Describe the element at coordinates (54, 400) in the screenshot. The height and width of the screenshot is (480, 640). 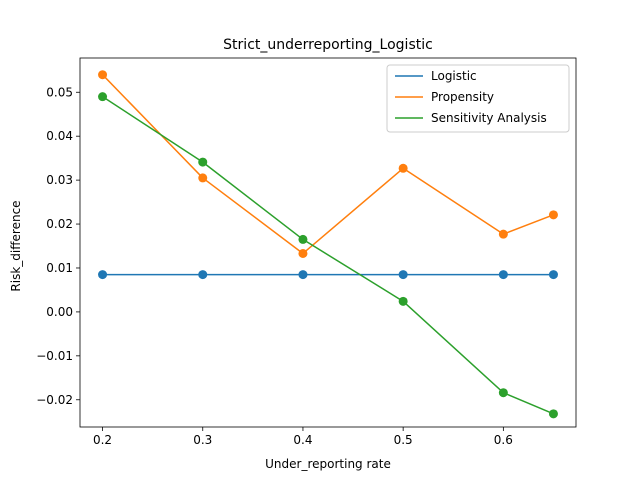
I see `y-tick-label: −0.02` at that location.